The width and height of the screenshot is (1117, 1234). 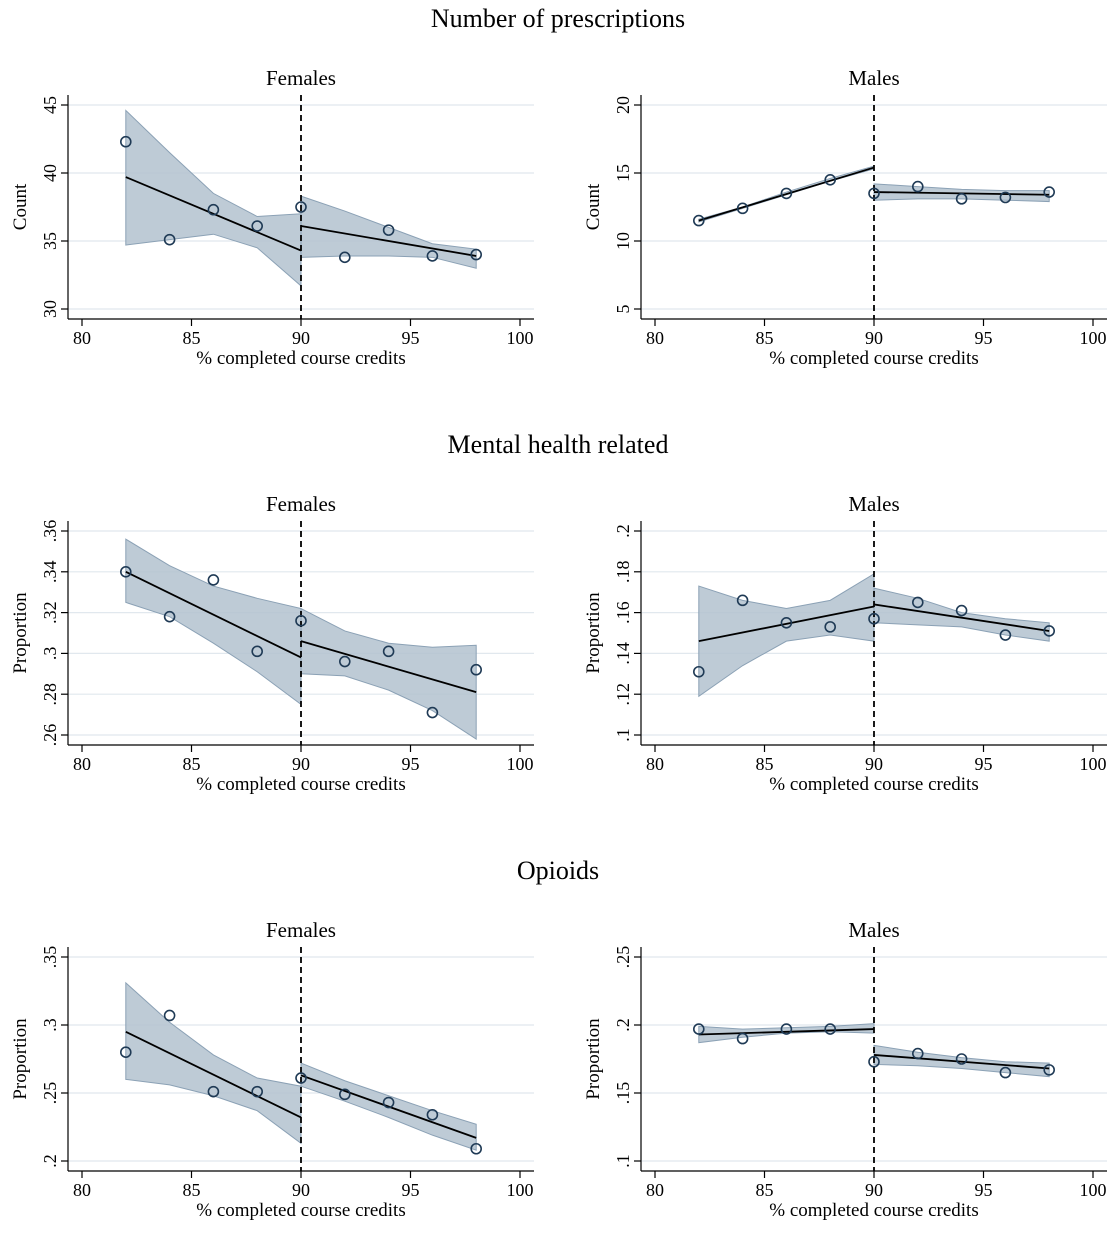 What do you see at coordinates (300, 784) in the screenshot?
I see `chart-2-xlabel: % completed course credits` at bounding box center [300, 784].